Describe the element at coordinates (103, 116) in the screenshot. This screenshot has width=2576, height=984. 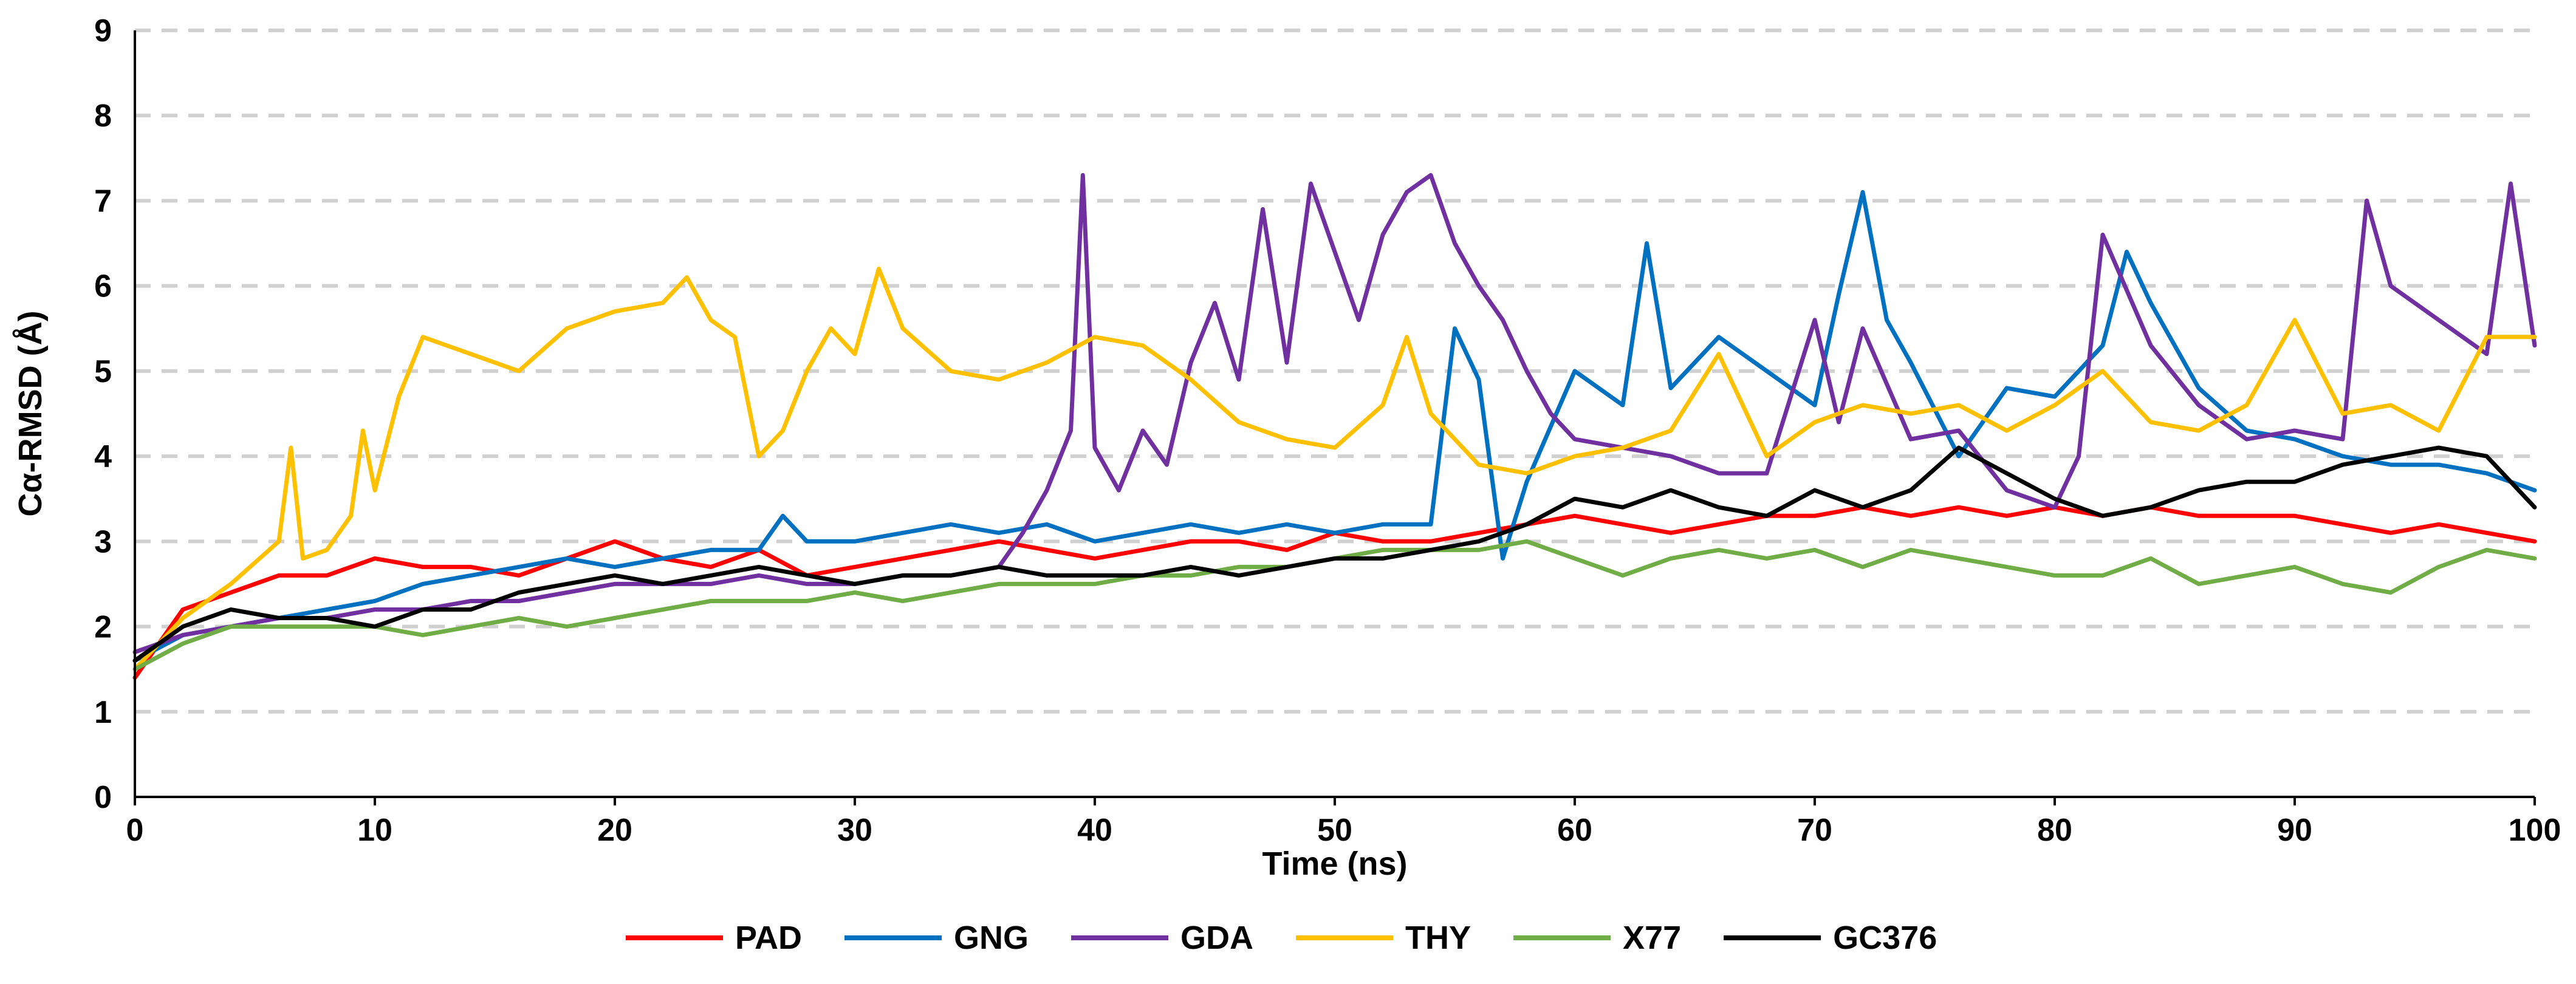
I see `y-tick-label: 8` at that location.